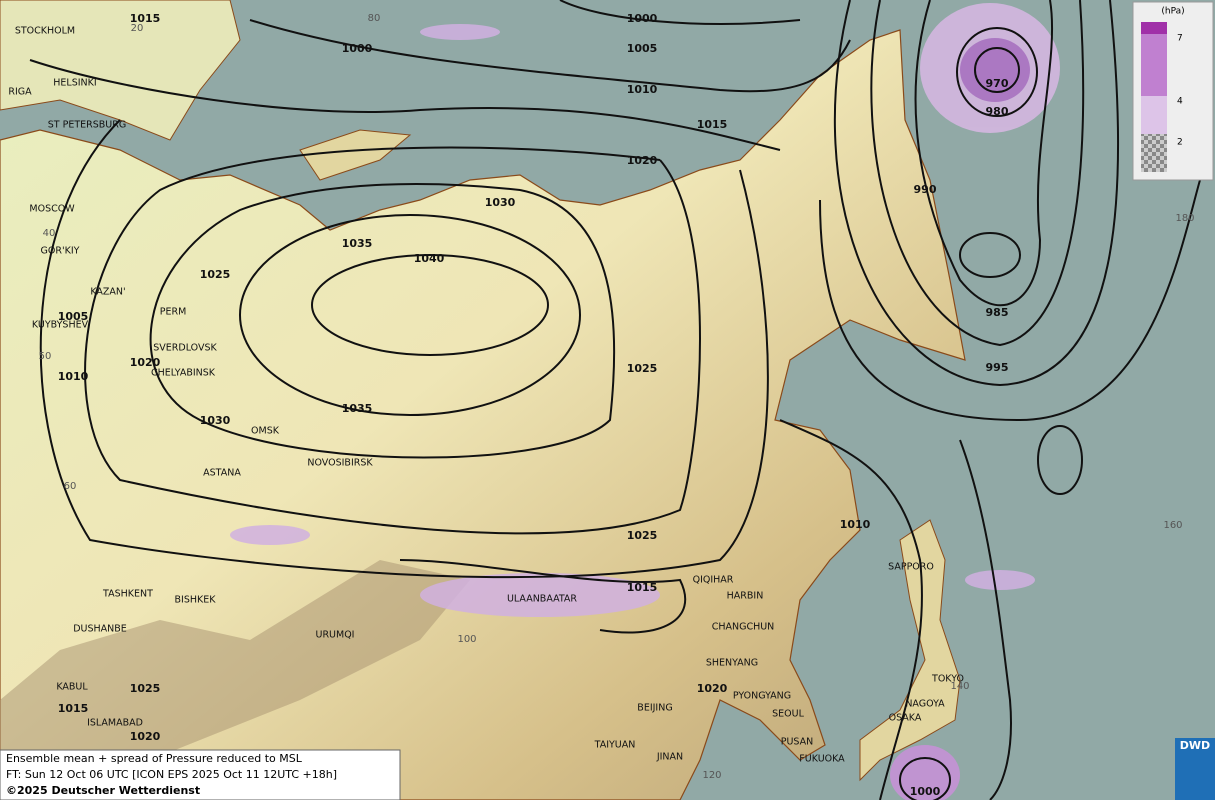 This screenshot has height=800, width=1215. Describe the element at coordinates (45, 31) in the screenshot. I see `city-label: STOCKHOLM` at that location.